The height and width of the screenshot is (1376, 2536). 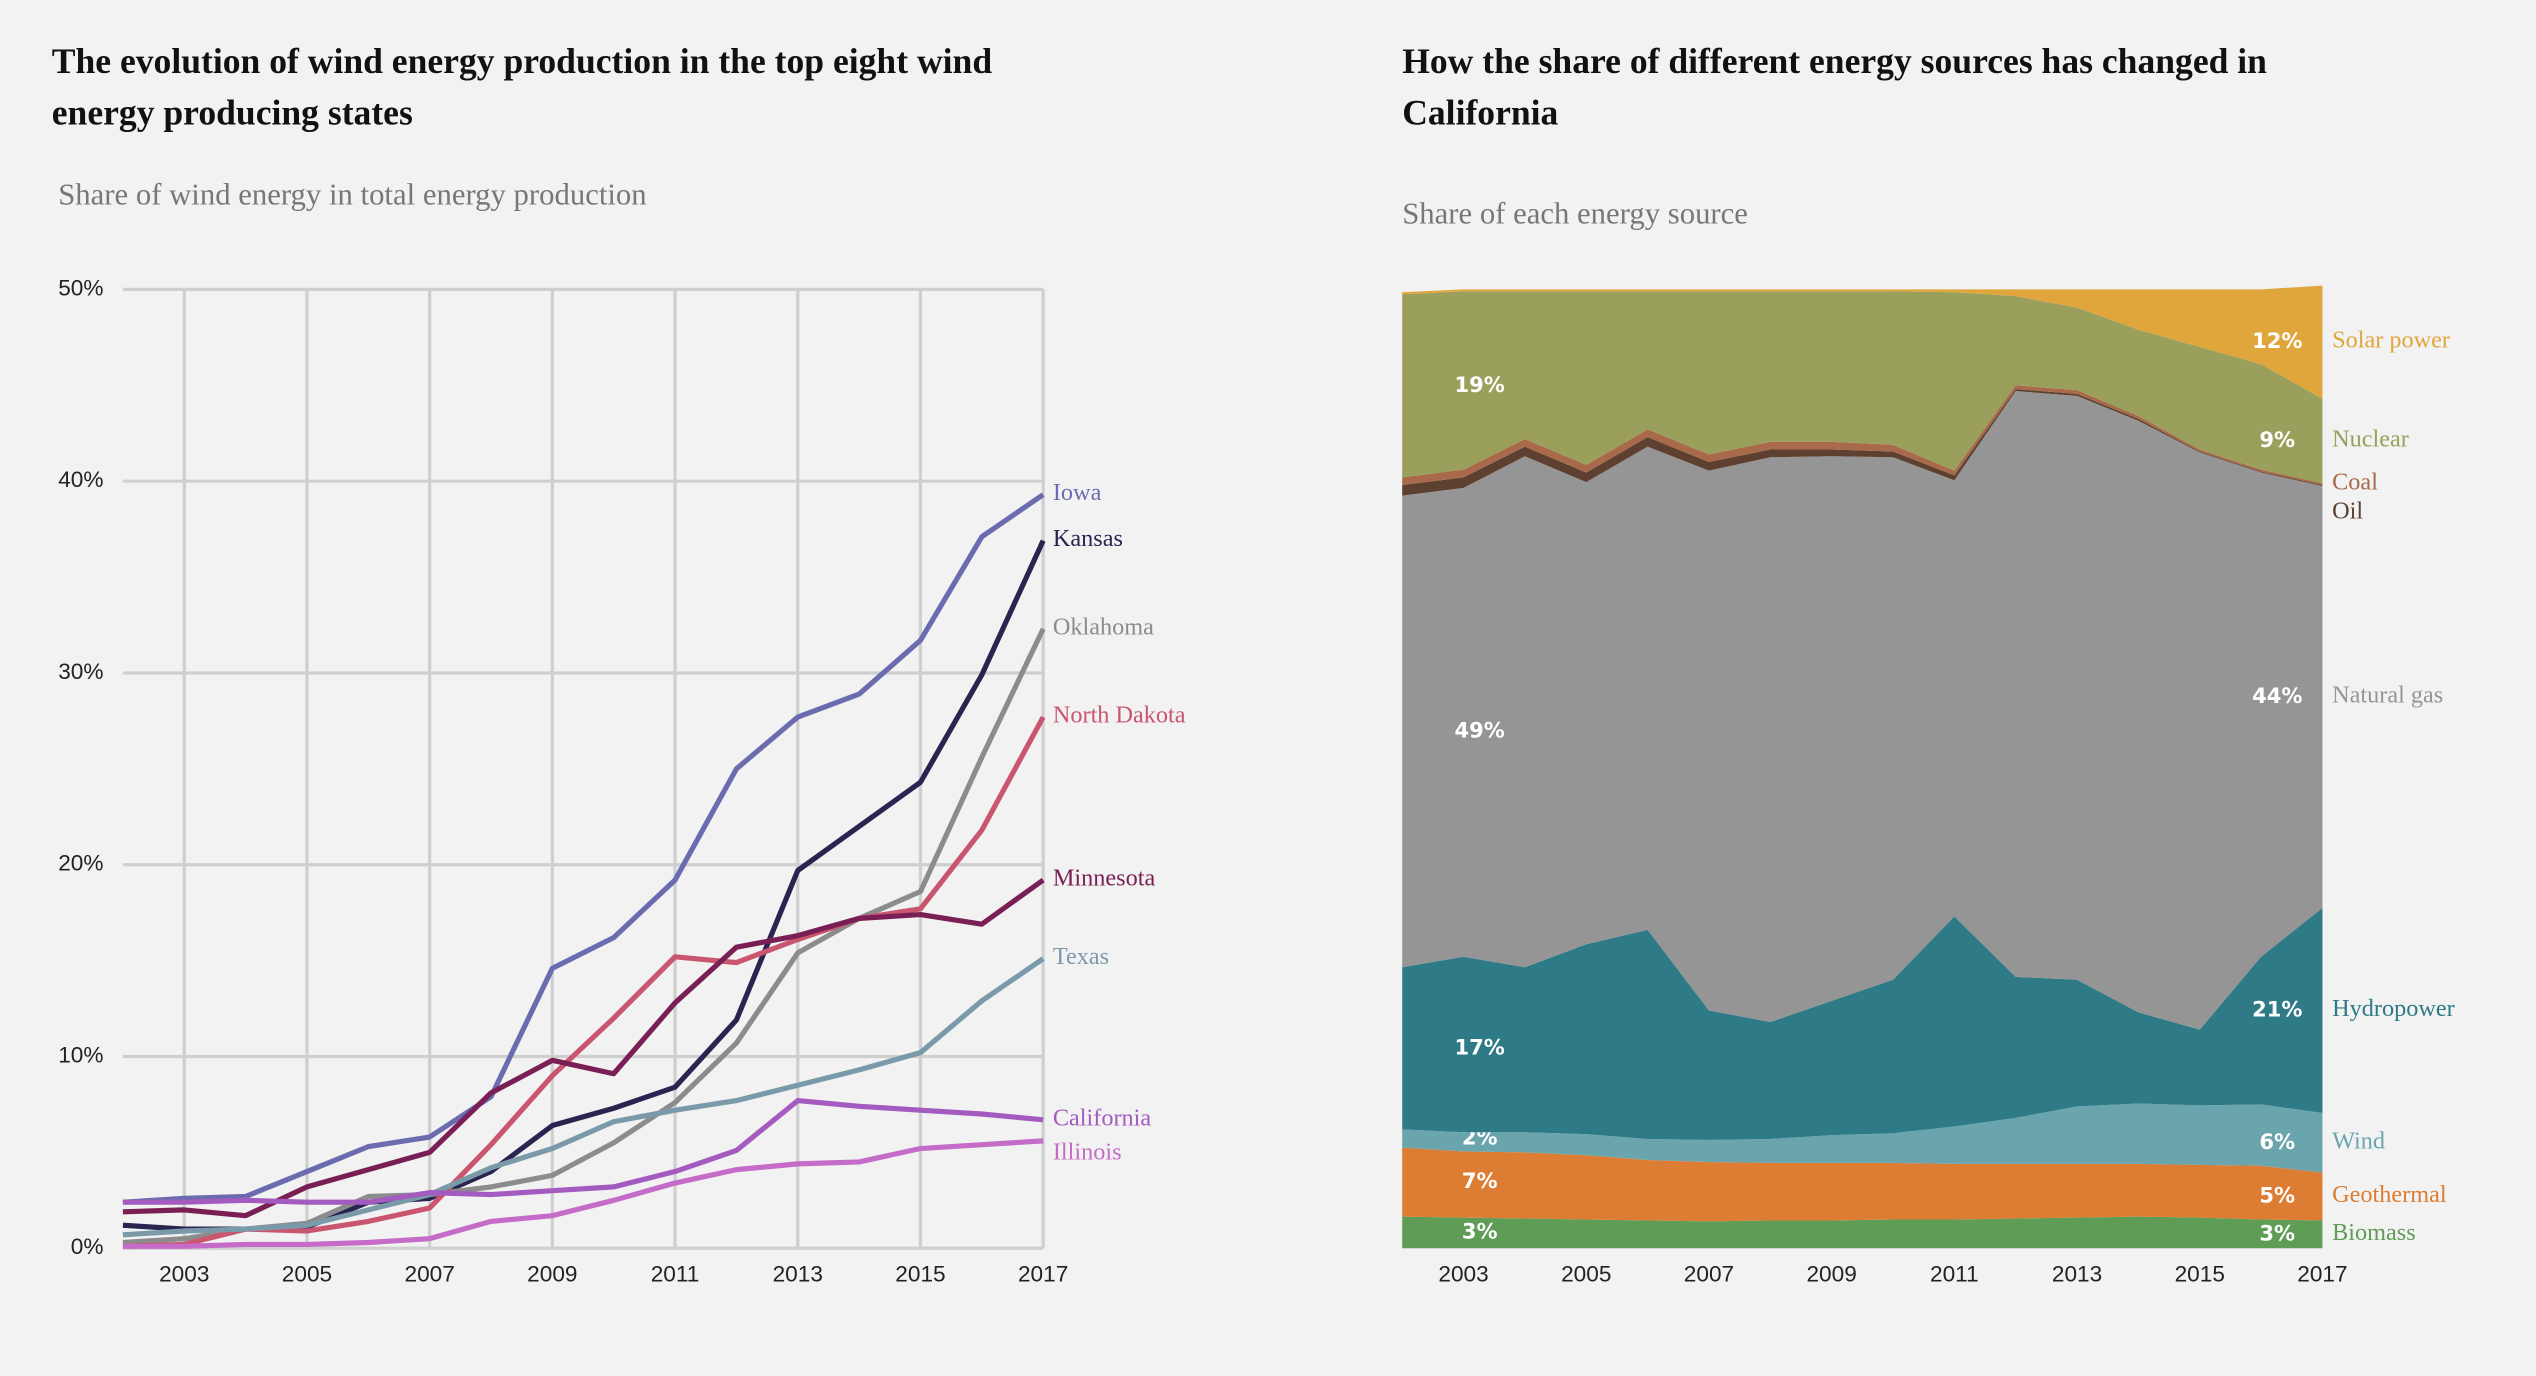 I want to click on series-label: Wind, so click(x=2358, y=1140).